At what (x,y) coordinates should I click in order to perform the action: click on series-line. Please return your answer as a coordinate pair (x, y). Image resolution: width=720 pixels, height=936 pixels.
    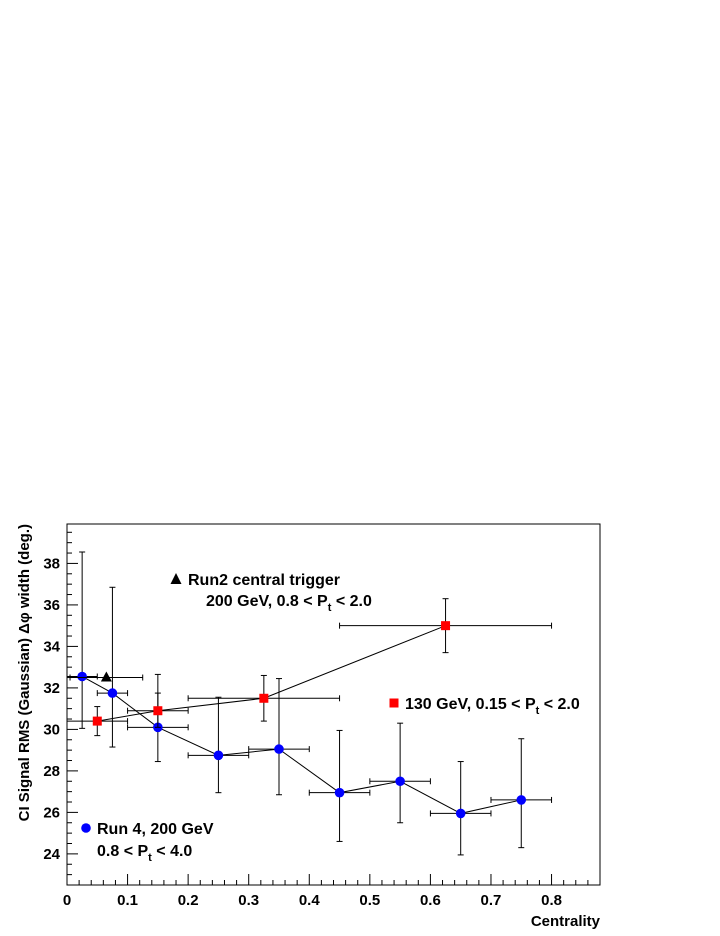
    Looking at the image, I should click on (271, 673).